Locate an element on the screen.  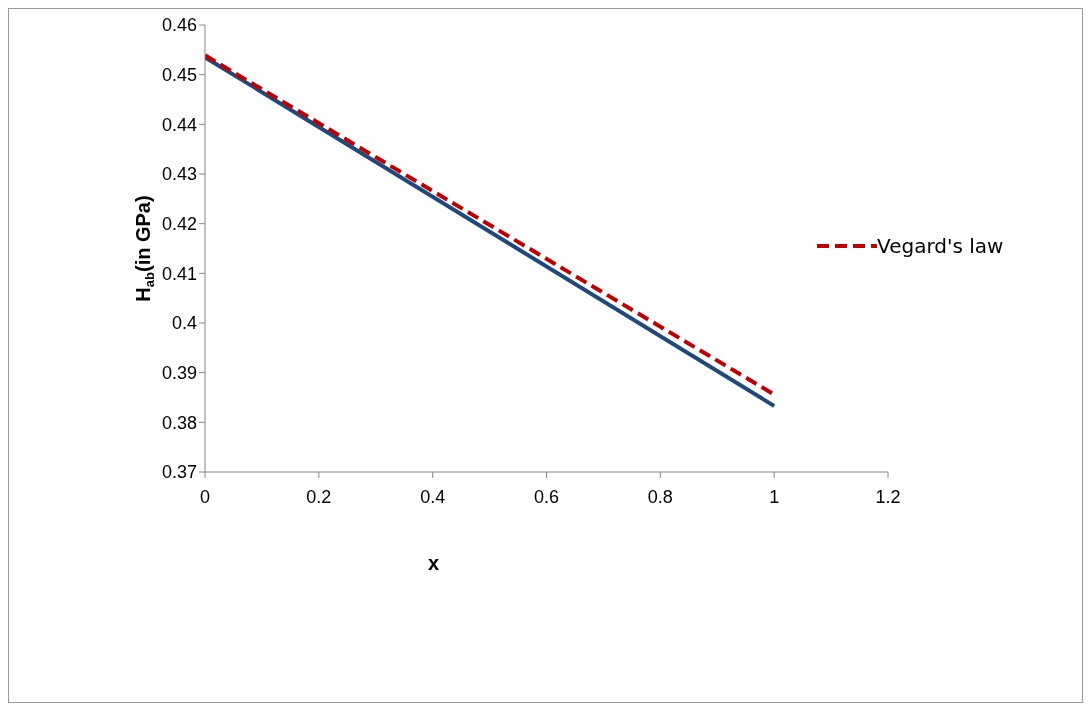
y-tick-label: 0.46 is located at coordinates (179, 25).